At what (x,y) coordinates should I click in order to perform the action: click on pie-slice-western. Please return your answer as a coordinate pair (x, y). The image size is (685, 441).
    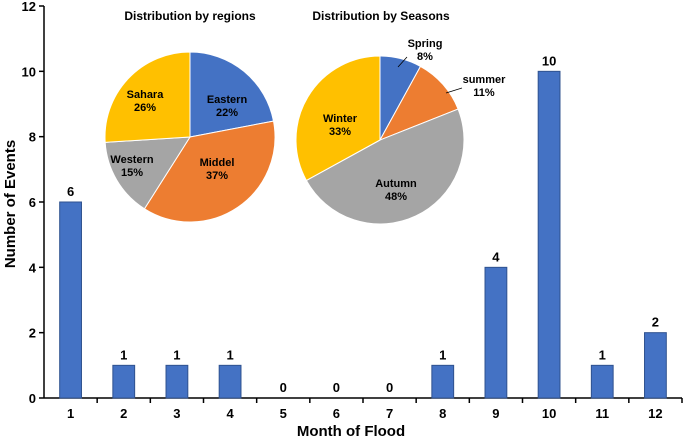
    Looking at the image, I should click on (147, 173).